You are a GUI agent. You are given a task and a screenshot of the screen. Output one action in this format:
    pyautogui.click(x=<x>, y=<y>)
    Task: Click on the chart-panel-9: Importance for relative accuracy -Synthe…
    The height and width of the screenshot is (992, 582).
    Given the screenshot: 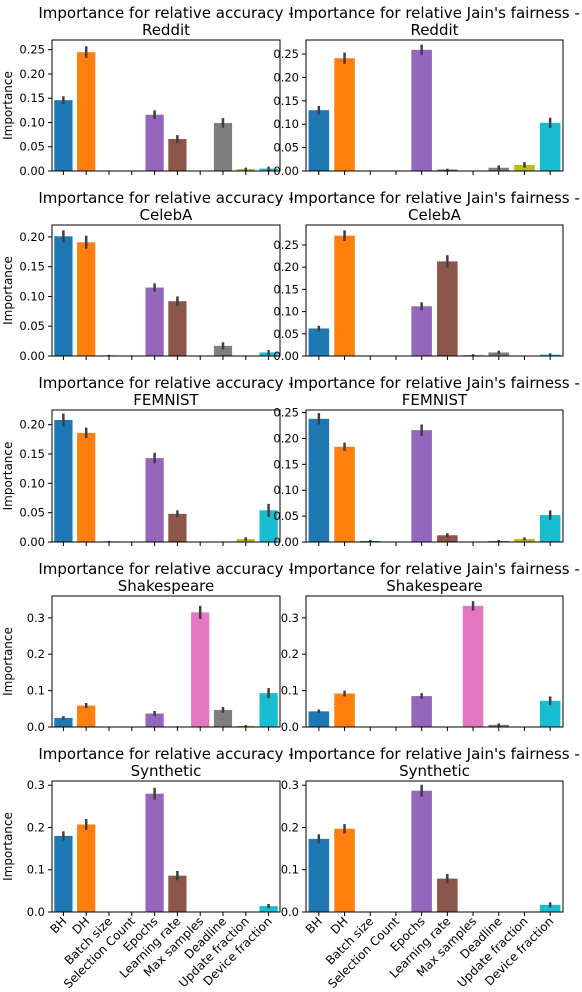 What is the action you would take?
    pyautogui.click(x=147, y=868)
    